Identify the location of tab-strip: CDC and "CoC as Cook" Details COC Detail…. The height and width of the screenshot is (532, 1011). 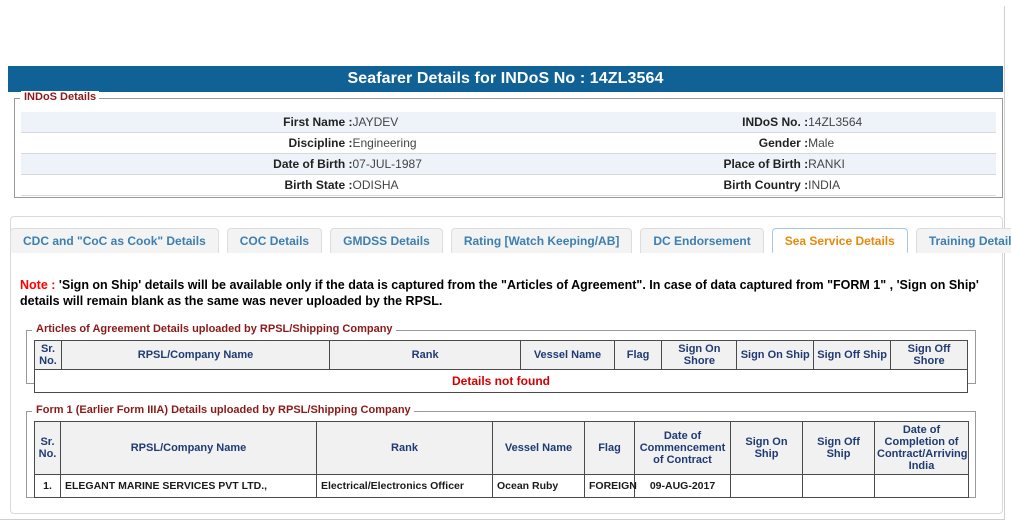
(510, 240).